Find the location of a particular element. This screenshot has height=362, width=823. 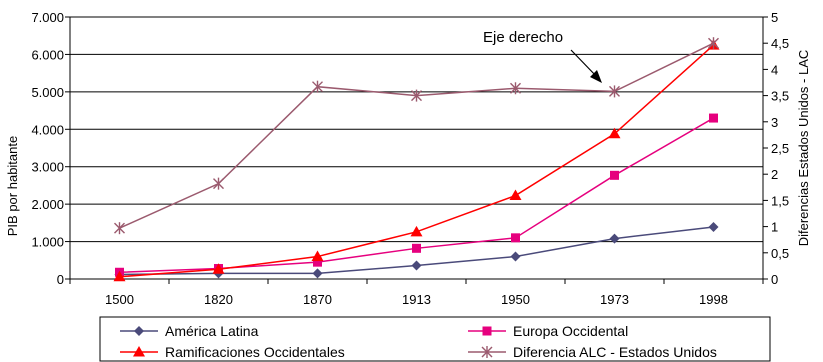

annotation-arrow-line is located at coordinates (584, 64).